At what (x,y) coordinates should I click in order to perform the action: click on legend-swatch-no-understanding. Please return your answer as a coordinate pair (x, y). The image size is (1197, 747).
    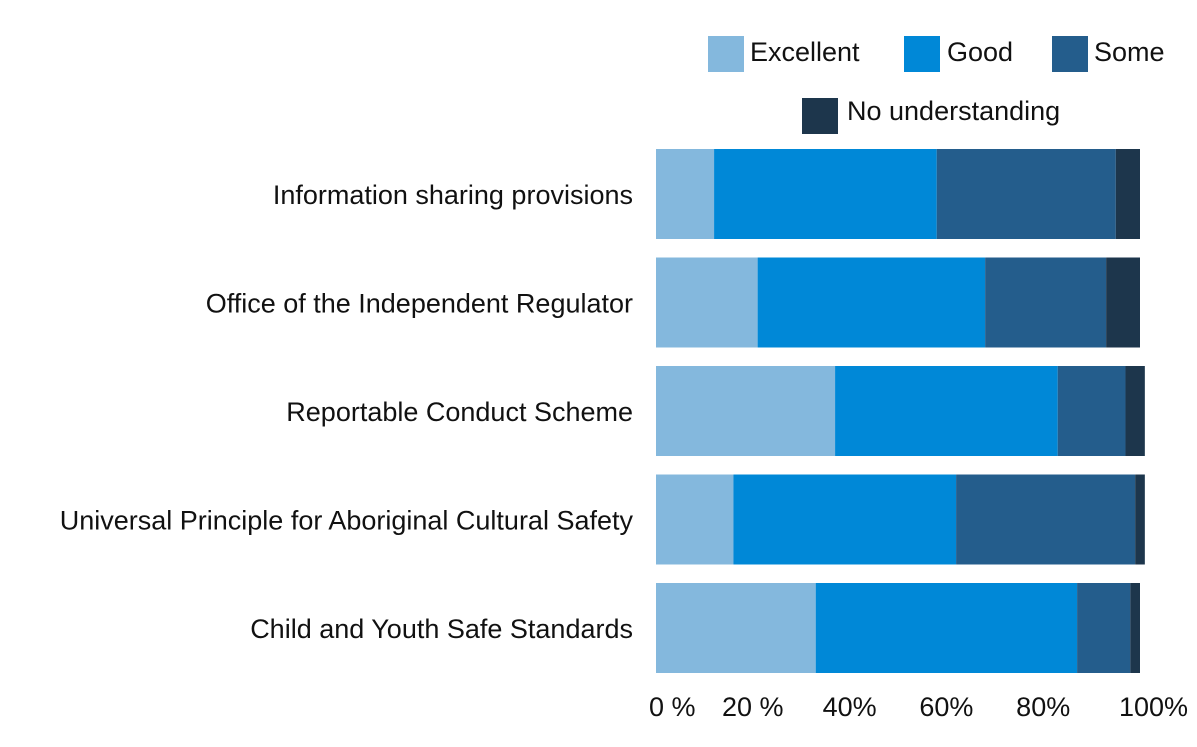
    Looking at the image, I should click on (820, 116).